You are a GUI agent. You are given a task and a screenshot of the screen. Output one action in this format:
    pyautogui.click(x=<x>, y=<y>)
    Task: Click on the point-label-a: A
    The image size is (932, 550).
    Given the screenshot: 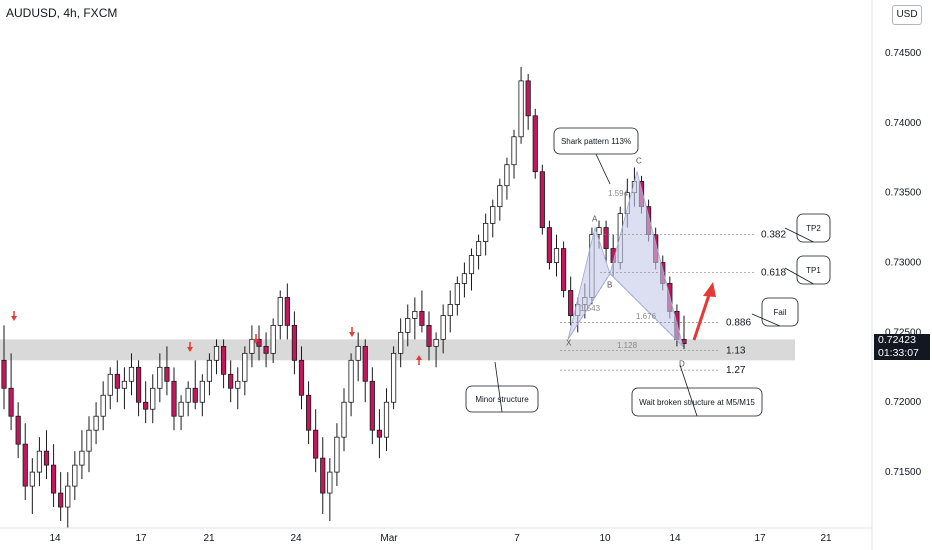 What is the action you would take?
    pyautogui.click(x=595, y=219)
    